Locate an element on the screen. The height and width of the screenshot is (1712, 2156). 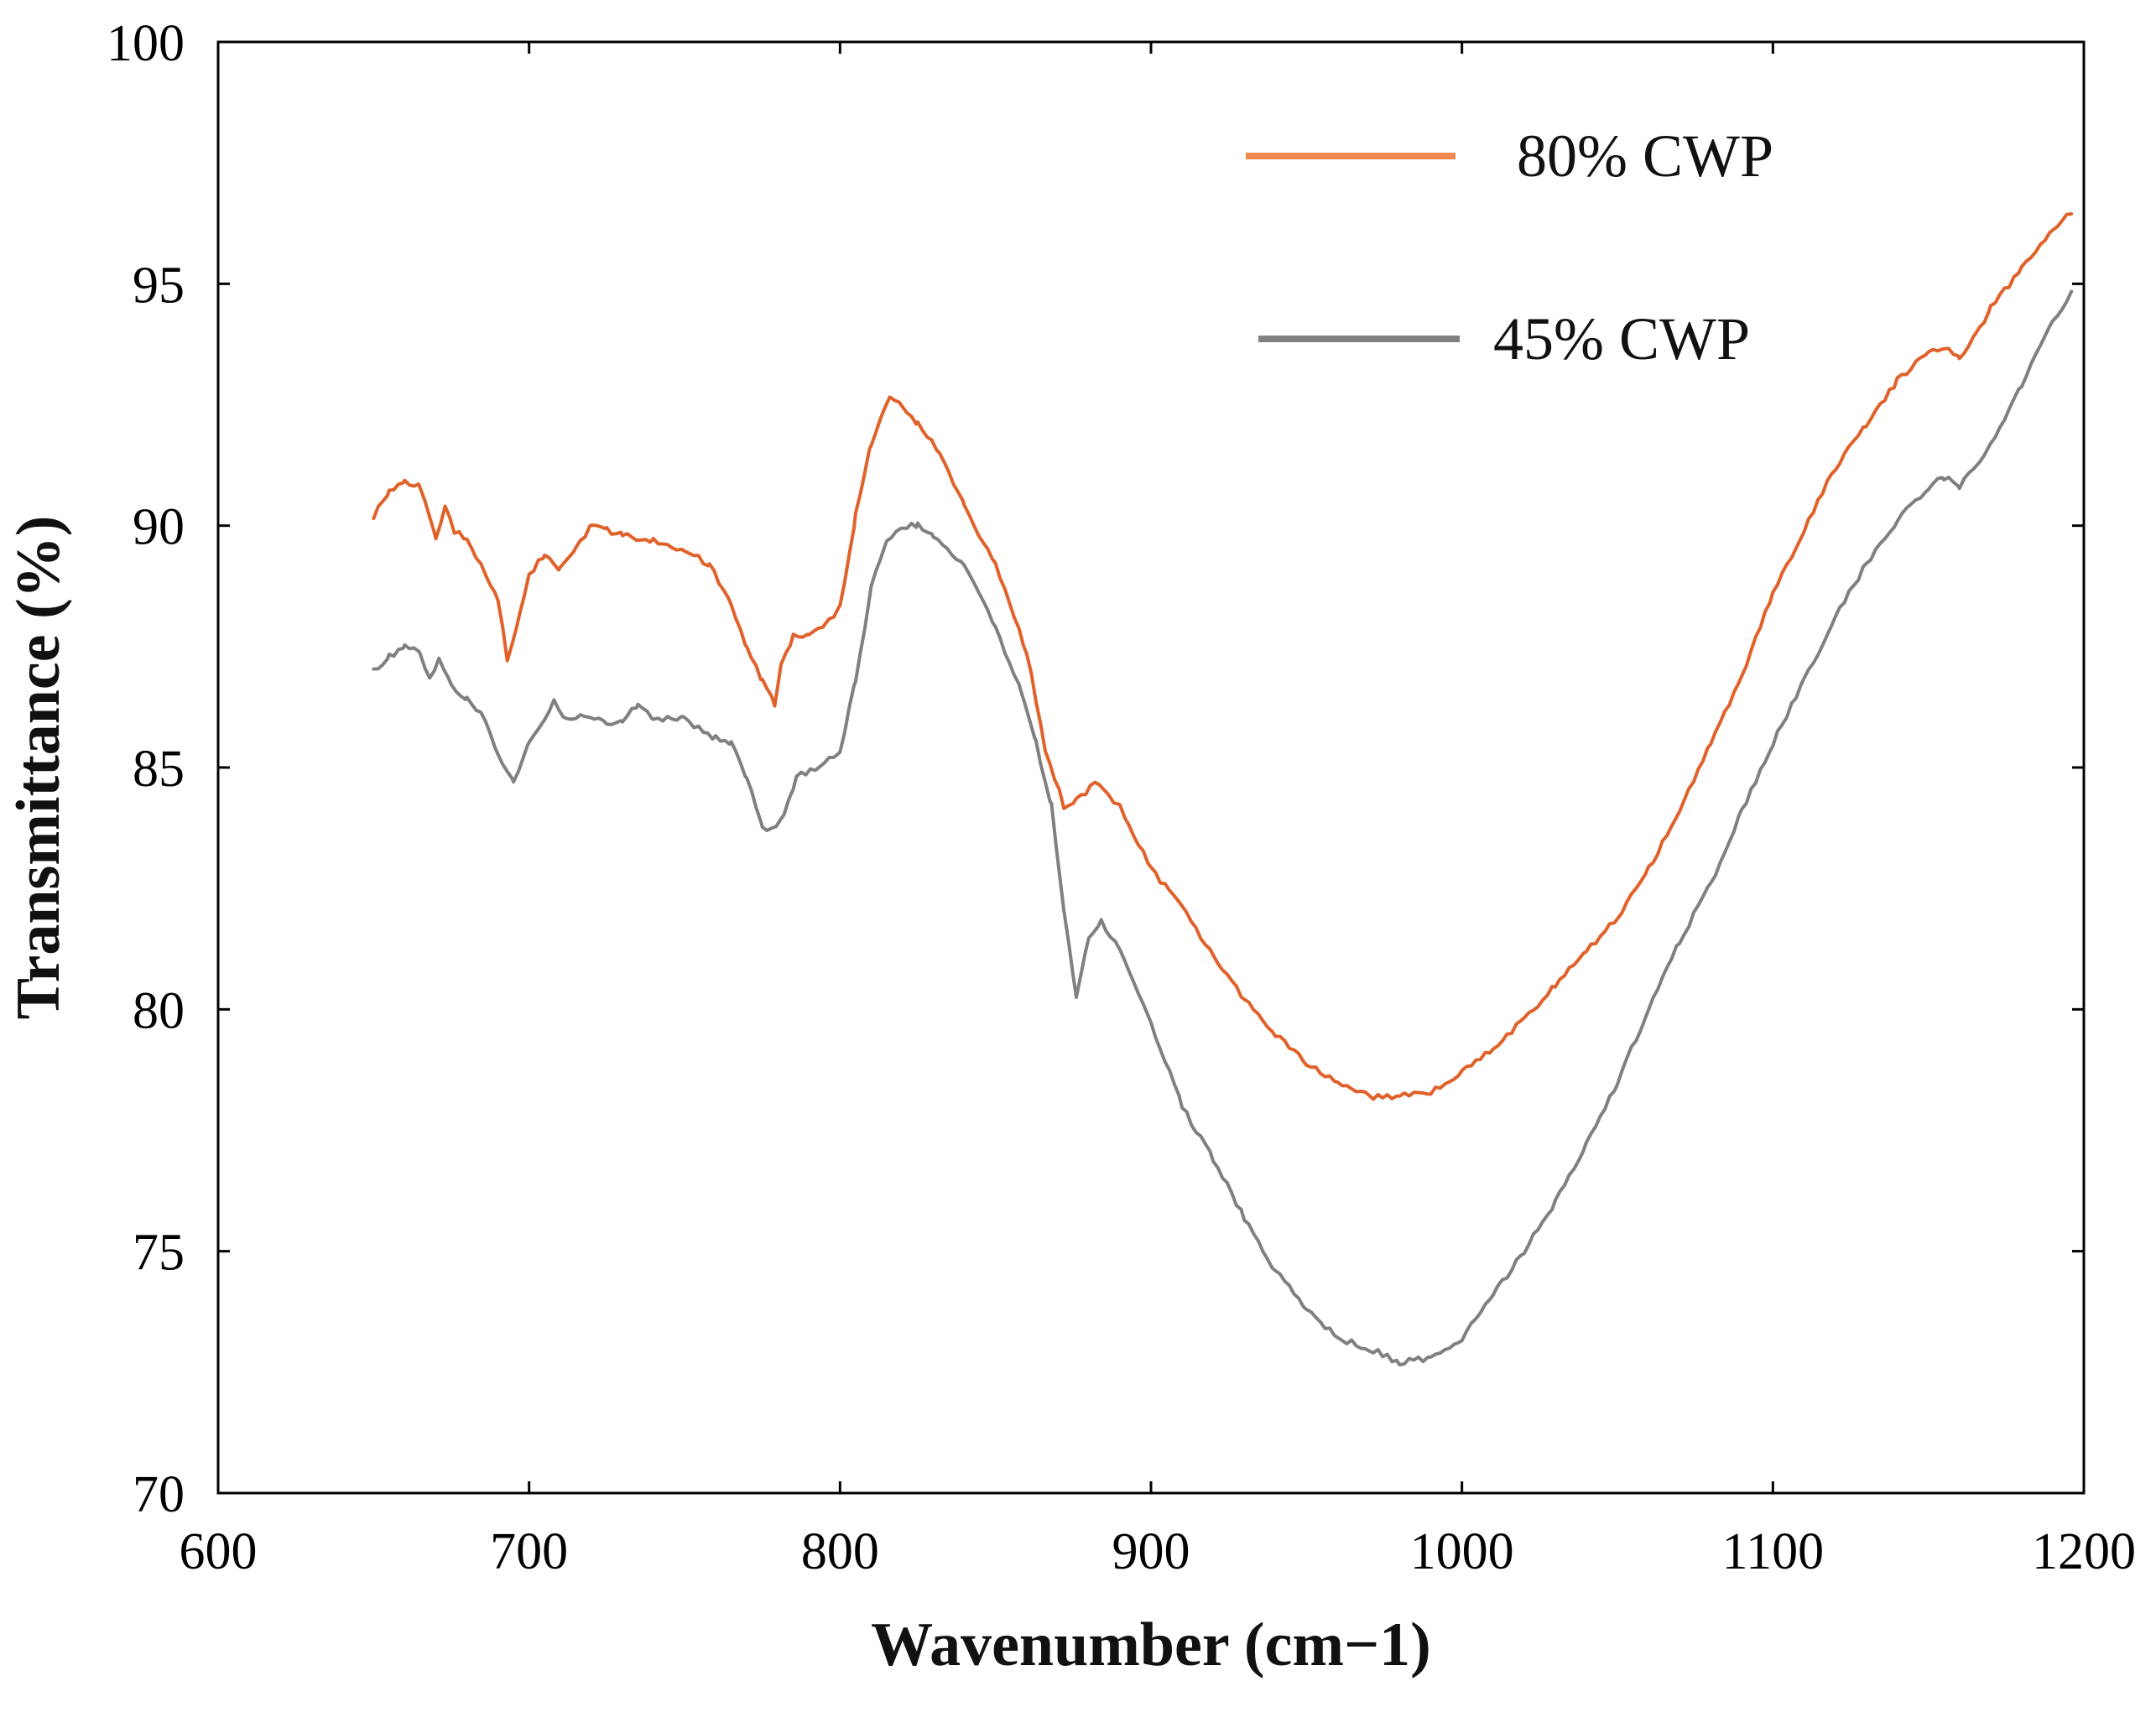
x-tick-label-600: 600 is located at coordinates (219, 1551).